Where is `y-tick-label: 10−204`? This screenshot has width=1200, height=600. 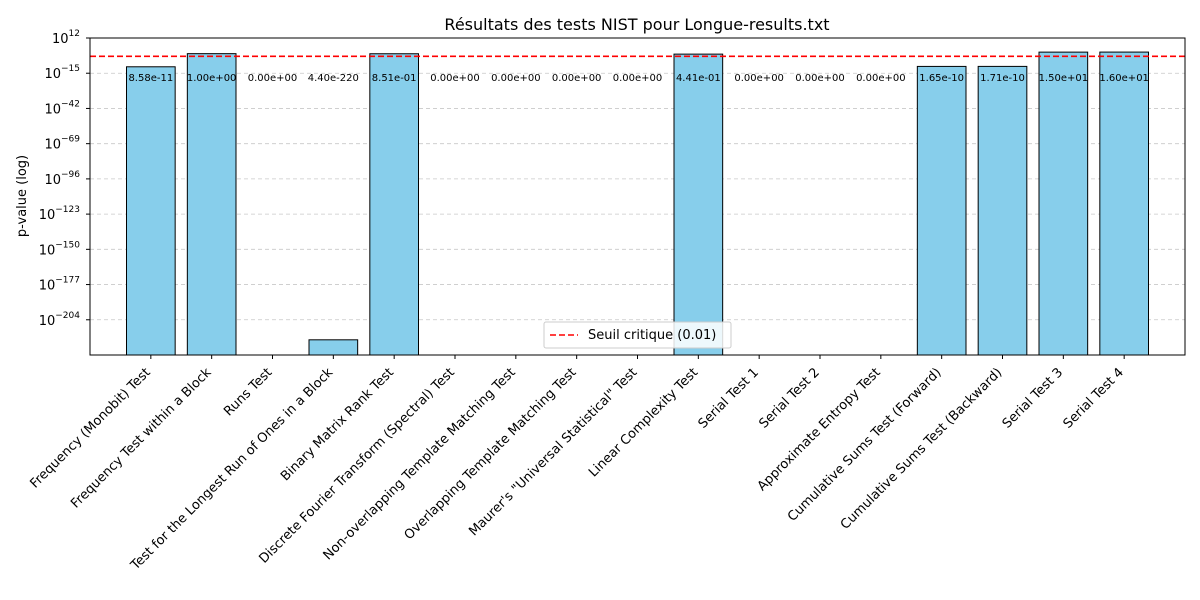 y-tick-label: 10−204 is located at coordinates (60, 320).